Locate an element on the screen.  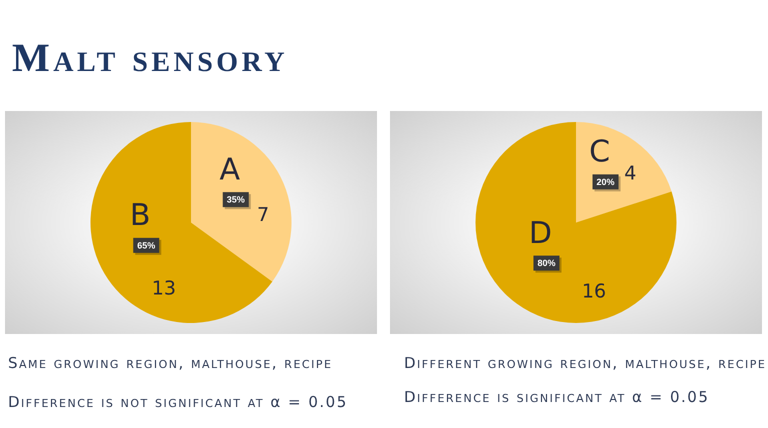
text: 35% is located at coordinates (235, 199).